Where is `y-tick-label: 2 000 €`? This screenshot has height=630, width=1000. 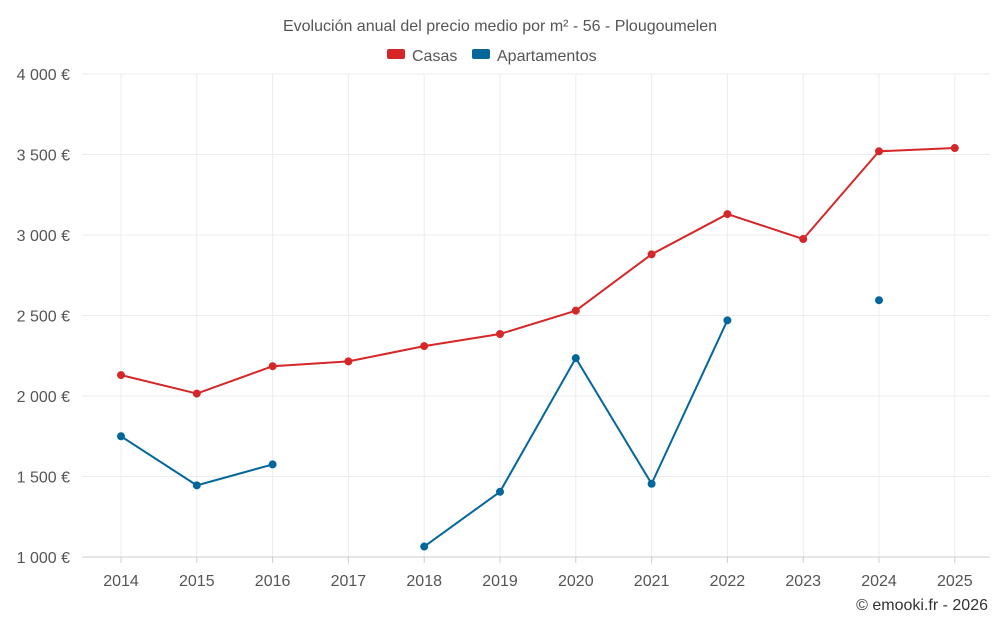
y-tick-label: 2 000 € is located at coordinates (43, 397).